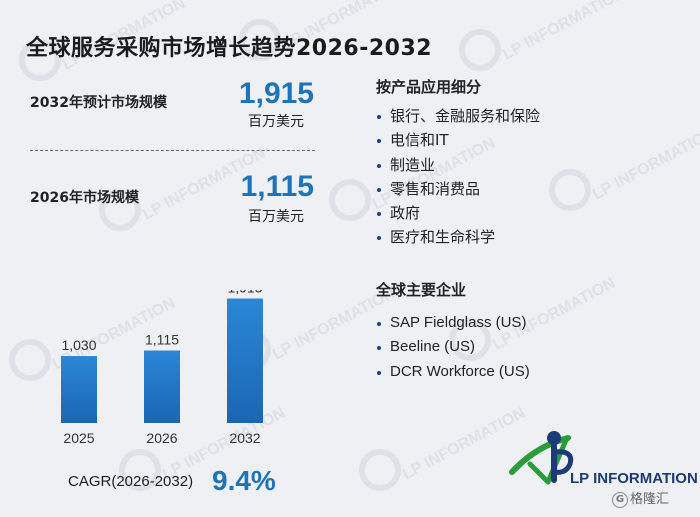  Describe the element at coordinates (276, 122) in the screenshot. I see `metric-2032-unit: 百万美元` at that location.